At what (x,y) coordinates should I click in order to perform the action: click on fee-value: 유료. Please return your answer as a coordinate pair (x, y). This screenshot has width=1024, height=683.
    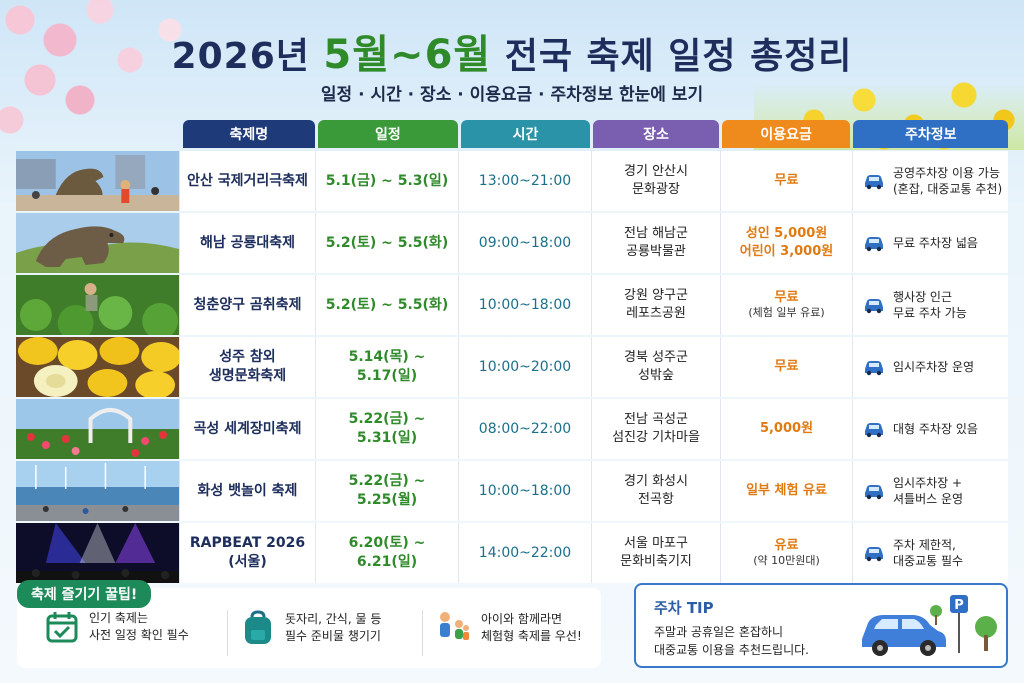
    Looking at the image, I should click on (786, 545).